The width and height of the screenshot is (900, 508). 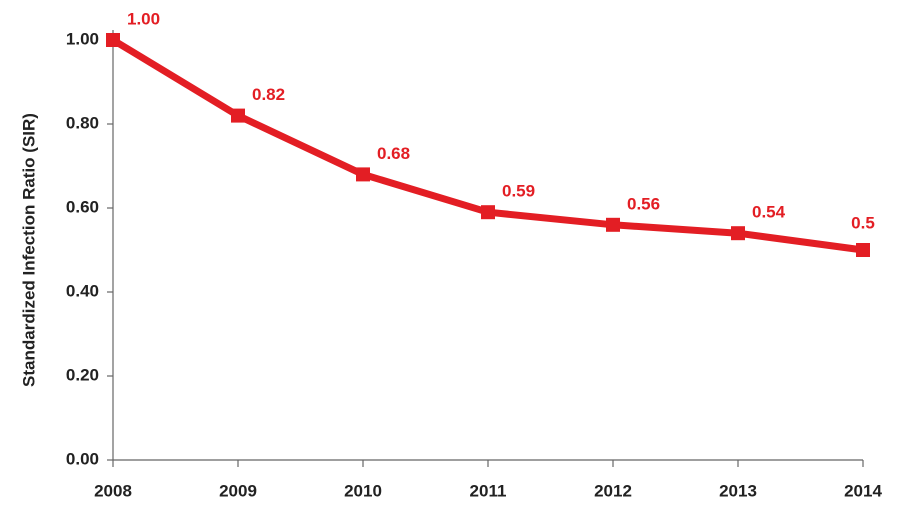 What do you see at coordinates (82, 206) in the screenshot?
I see `y-tick-label: 0.60` at bounding box center [82, 206].